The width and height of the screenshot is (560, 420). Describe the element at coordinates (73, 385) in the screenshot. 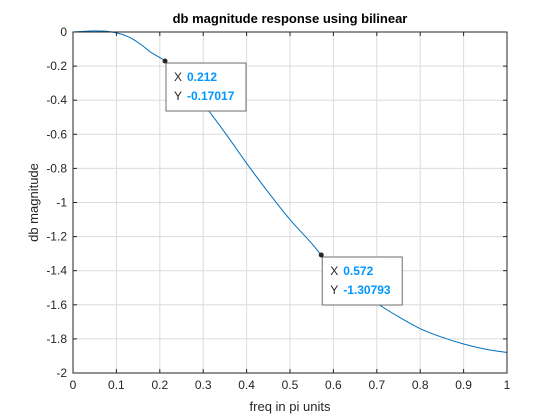

I see `x-tick-label: 0` at that location.